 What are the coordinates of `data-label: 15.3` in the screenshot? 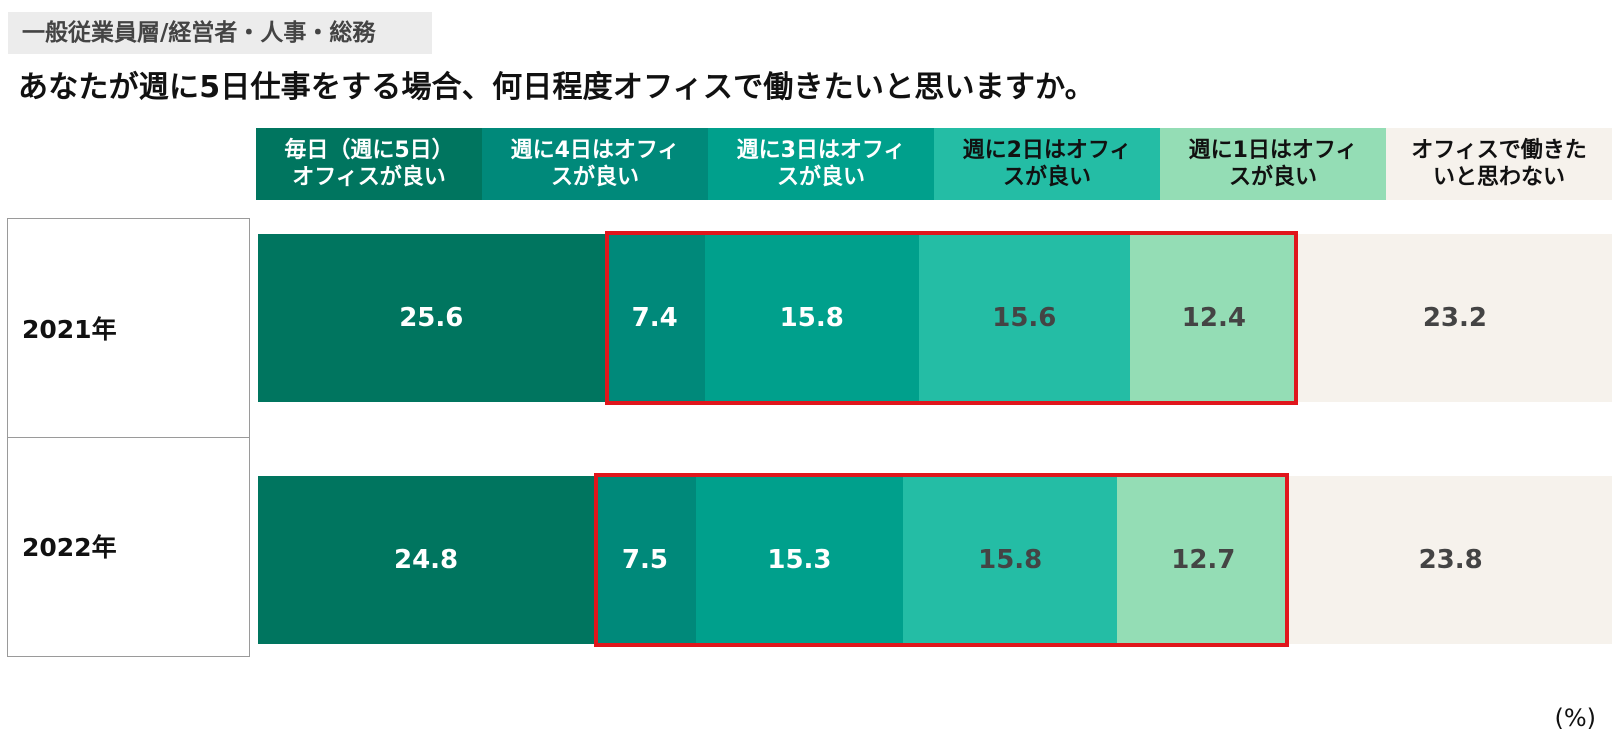 It's located at (799, 560).